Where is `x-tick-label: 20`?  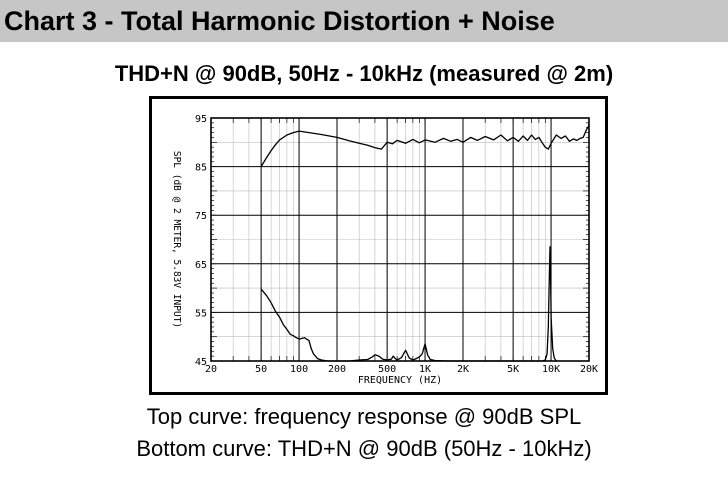 x-tick-label: 20 is located at coordinates (211, 369).